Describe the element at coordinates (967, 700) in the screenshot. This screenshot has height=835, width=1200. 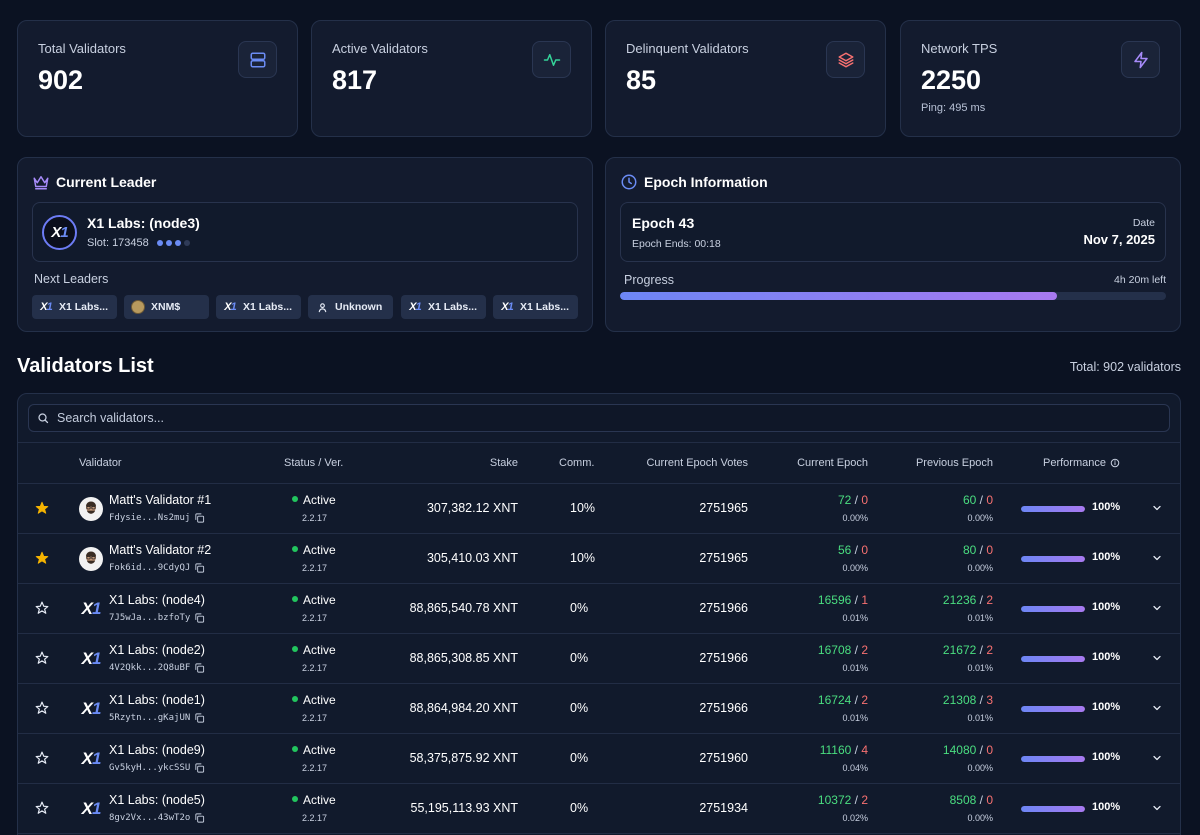
I see `previous-epoch-credits: 21308 / 3` at that location.